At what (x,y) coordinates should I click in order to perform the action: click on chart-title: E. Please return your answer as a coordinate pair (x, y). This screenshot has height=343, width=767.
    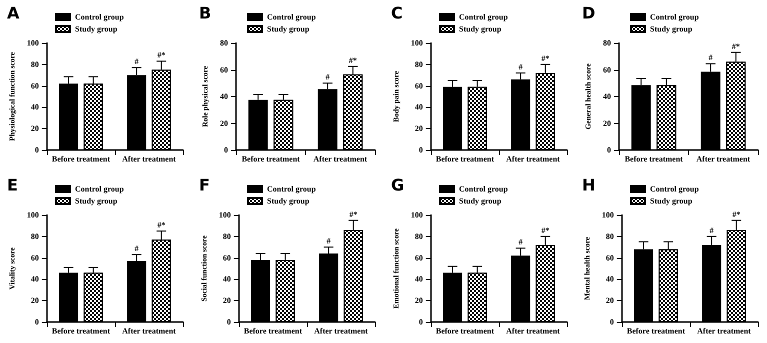
    Looking at the image, I should click on (12, 185).